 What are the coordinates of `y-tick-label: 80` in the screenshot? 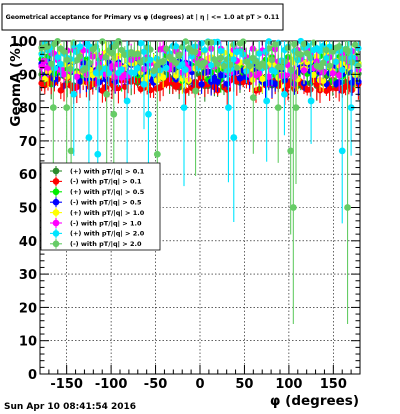 It's located at (28, 109).